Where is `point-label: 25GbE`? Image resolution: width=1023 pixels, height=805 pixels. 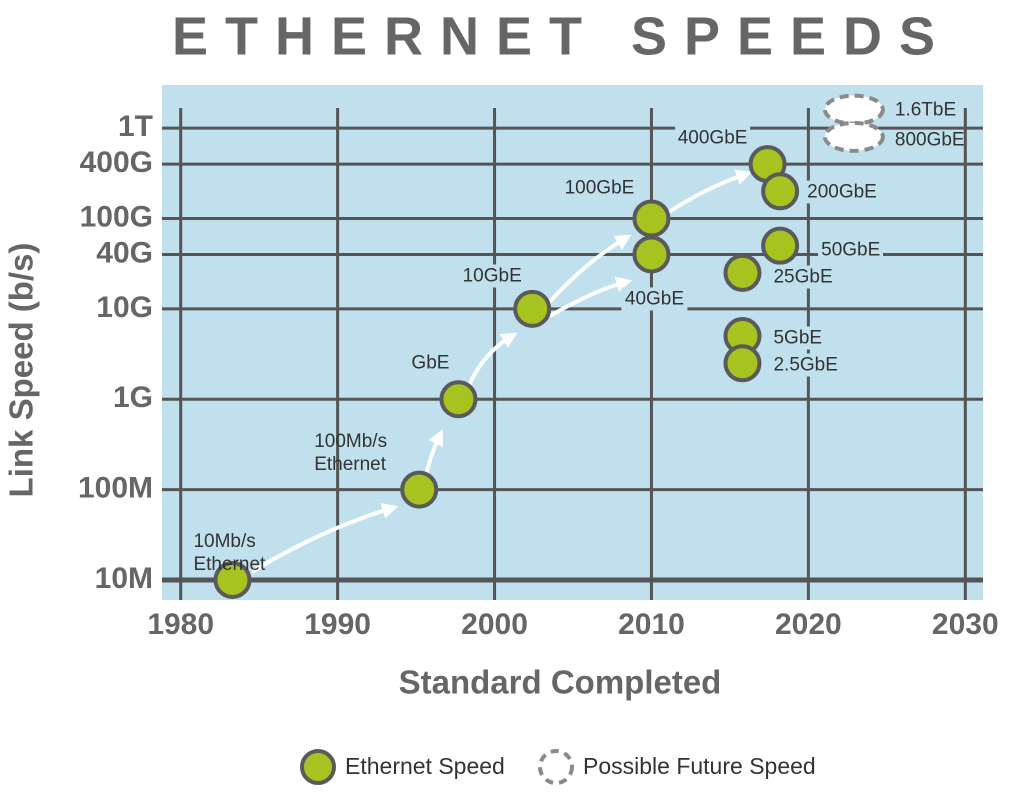 point-label: 25GbE is located at coordinates (803, 277).